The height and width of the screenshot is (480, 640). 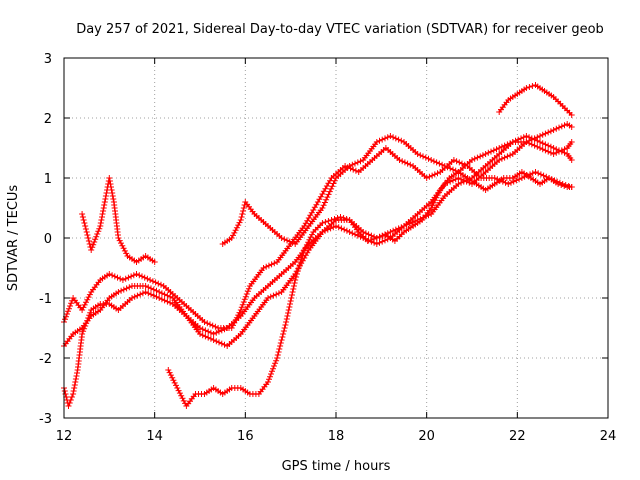 I want to click on x-tick-label: 12, so click(x=64, y=436).